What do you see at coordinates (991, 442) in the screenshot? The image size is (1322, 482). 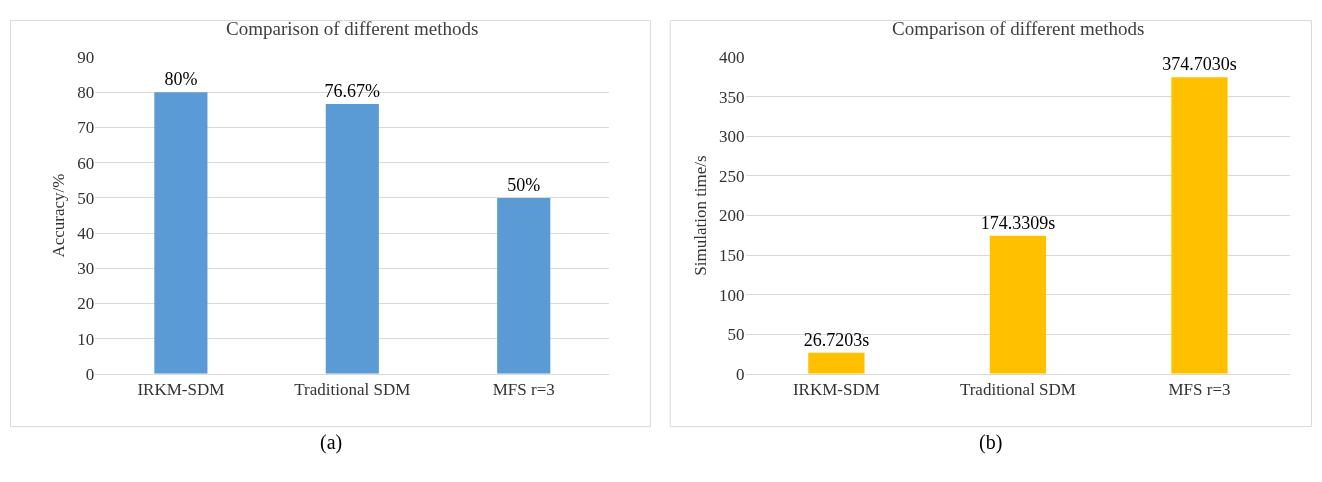 I see `text: (b)` at bounding box center [991, 442].